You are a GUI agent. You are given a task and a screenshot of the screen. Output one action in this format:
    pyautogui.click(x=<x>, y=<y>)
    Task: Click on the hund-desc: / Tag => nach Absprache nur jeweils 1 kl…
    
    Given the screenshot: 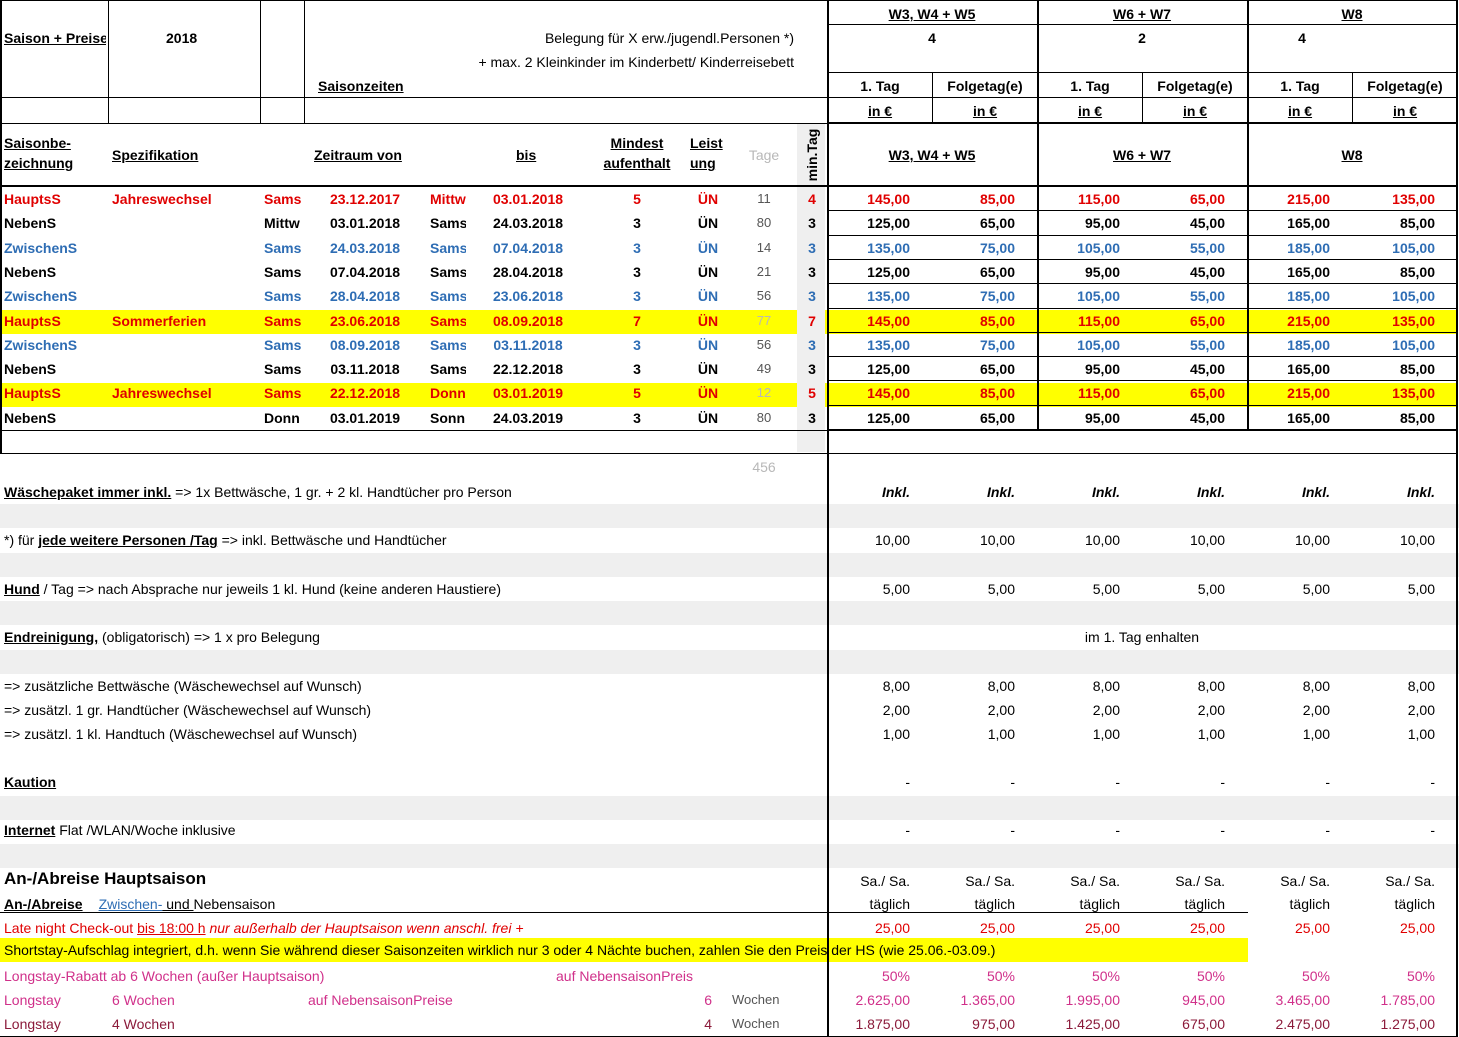 What is the action you would take?
    pyautogui.click(x=270, y=589)
    